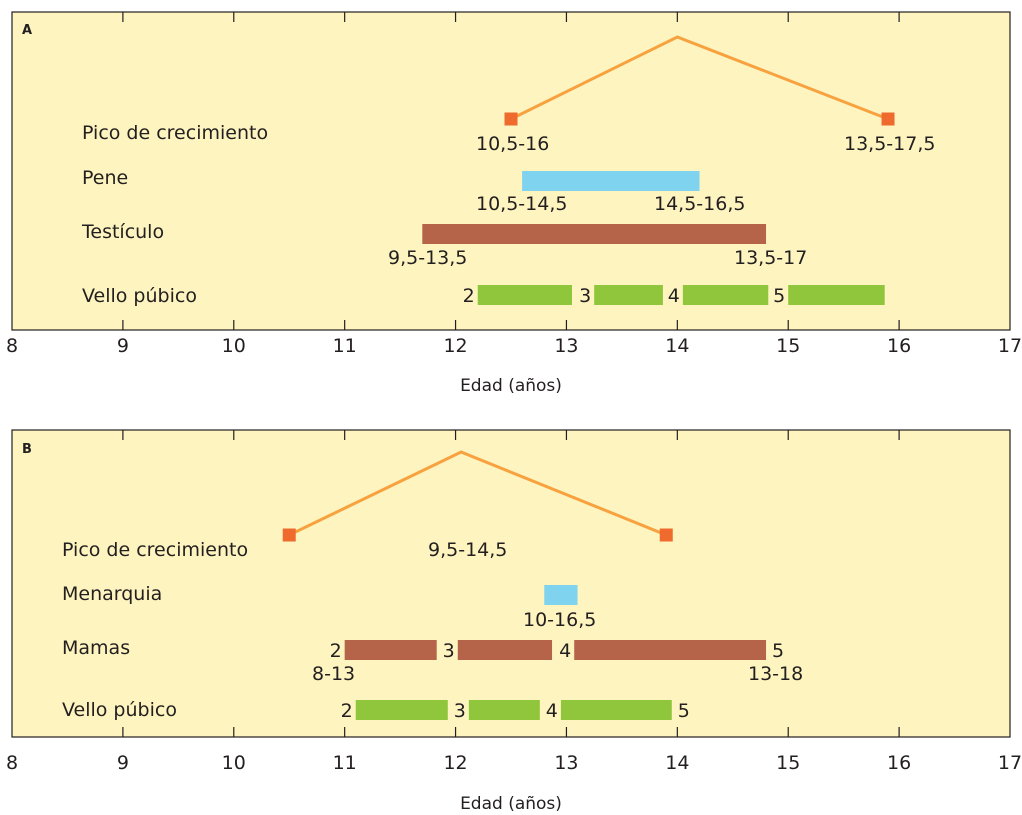 This screenshot has width=1022, height=815. What do you see at coordinates (333, 674) in the screenshot?
I see `breasts-range-label-start: 8-13` at bounding box center [333, 674].